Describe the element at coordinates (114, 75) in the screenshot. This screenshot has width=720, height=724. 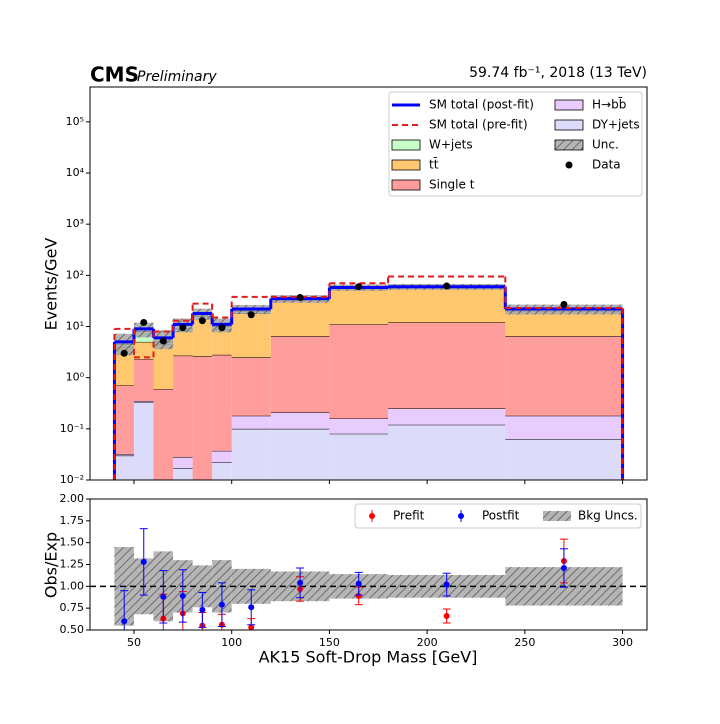
I see `cms-label: CMS` at that location.